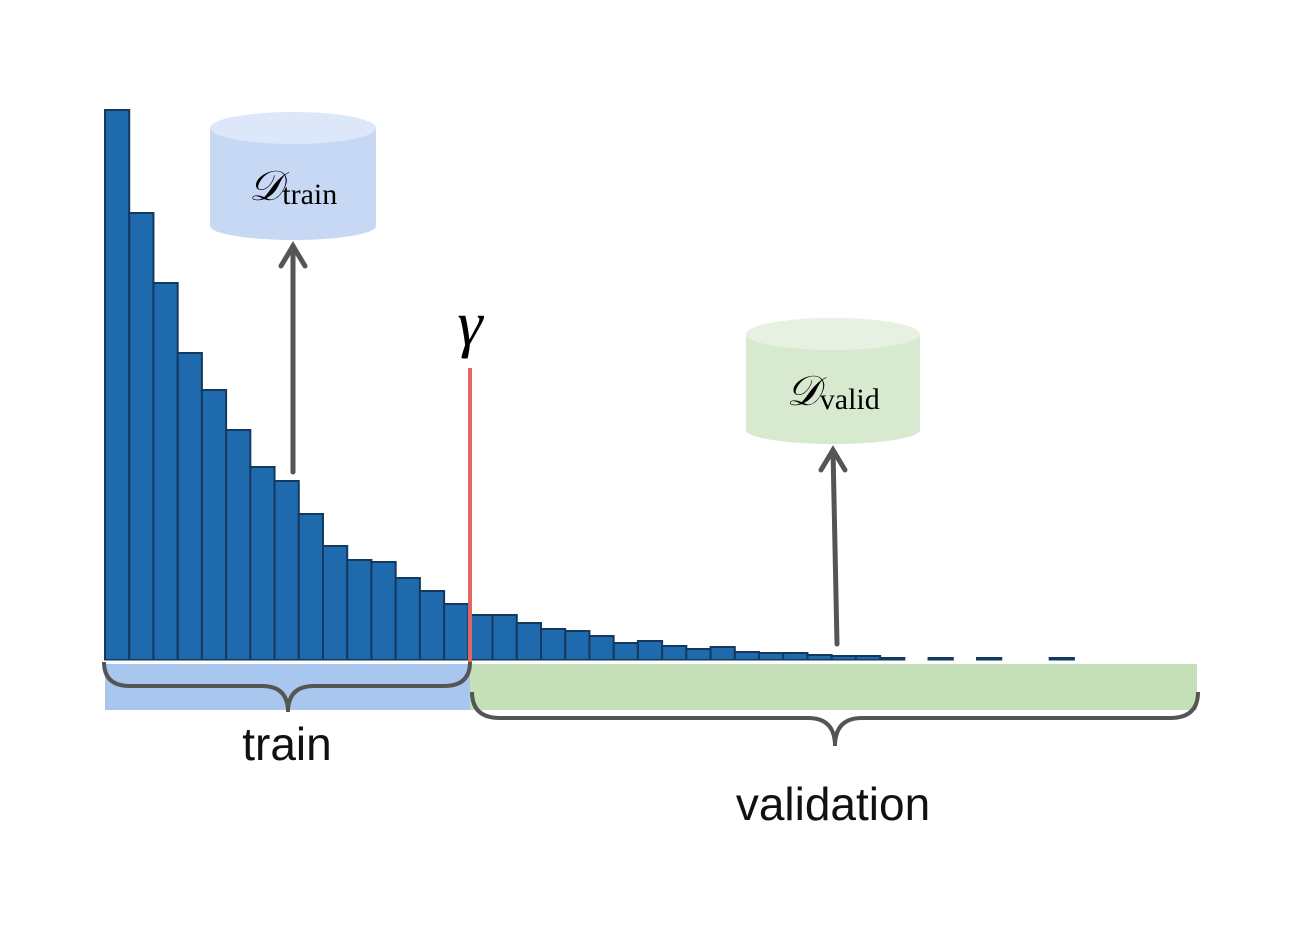  What do you see at coordinates (287, 687) in the screenshot?
I see `train-brace` at bounding box center [287, 687].